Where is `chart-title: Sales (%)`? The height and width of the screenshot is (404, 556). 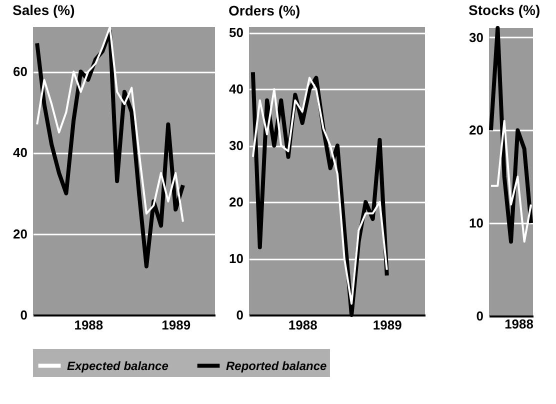 chart-title: Sales (%) is located at coordinates (43, 10).